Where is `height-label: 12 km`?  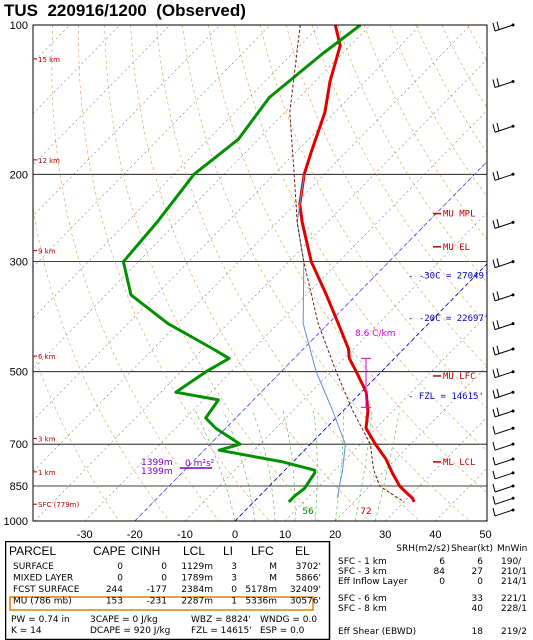
height-label: 12 km is located at coordinates (49, 161).